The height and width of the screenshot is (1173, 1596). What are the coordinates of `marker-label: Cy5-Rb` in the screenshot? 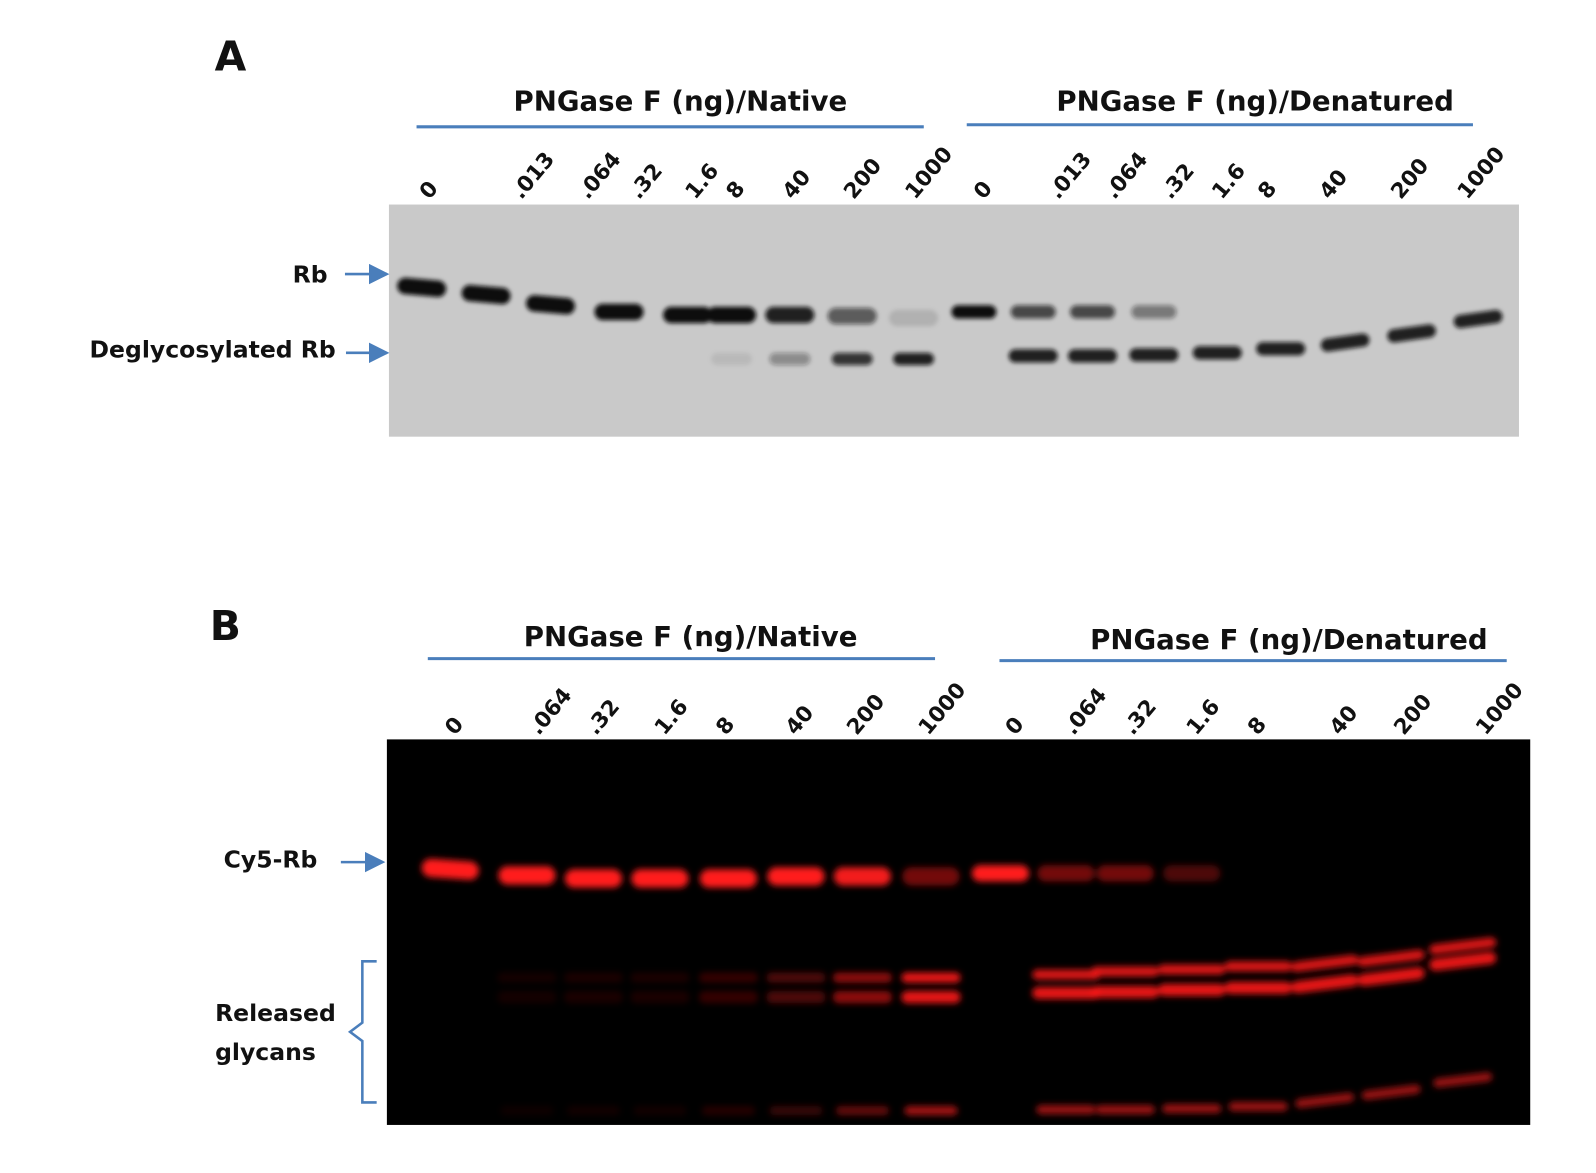 It's located at (271, 860).